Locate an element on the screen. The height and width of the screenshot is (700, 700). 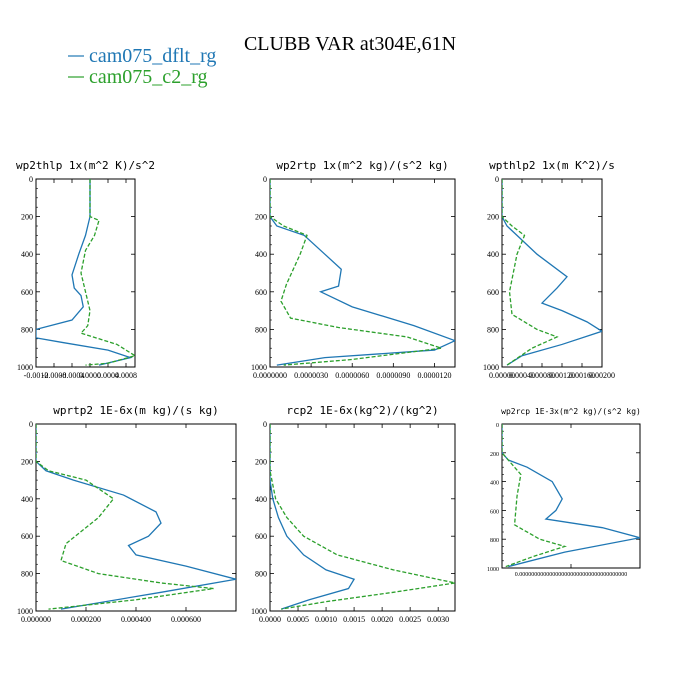
x-tick-label: -0.0008 is located at coordinates (54, 375).